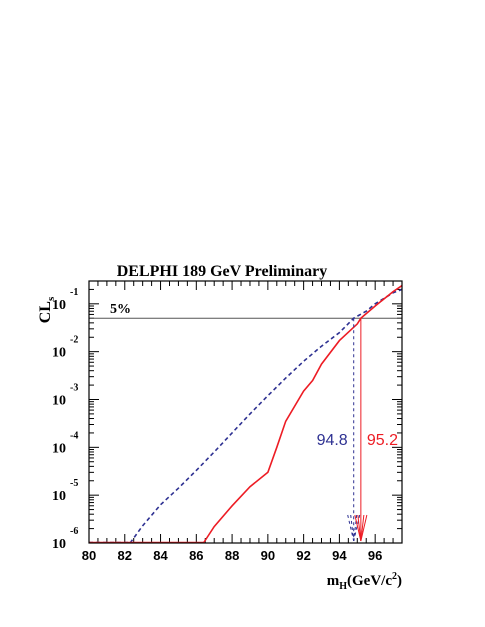 The width and height of the screenshot is (485, 627). Describe the element at coordinates (74, 340) in the screenshot. I see `y-tick-label-exponent: -2` at that location.